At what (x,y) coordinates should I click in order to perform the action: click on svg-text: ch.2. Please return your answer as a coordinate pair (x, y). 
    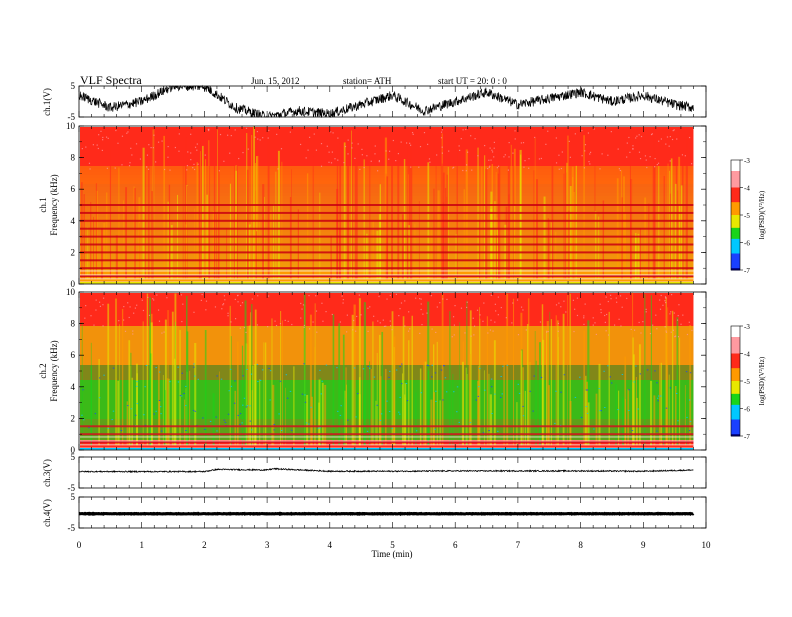
    Looking at the image, I should click on (43, 370).